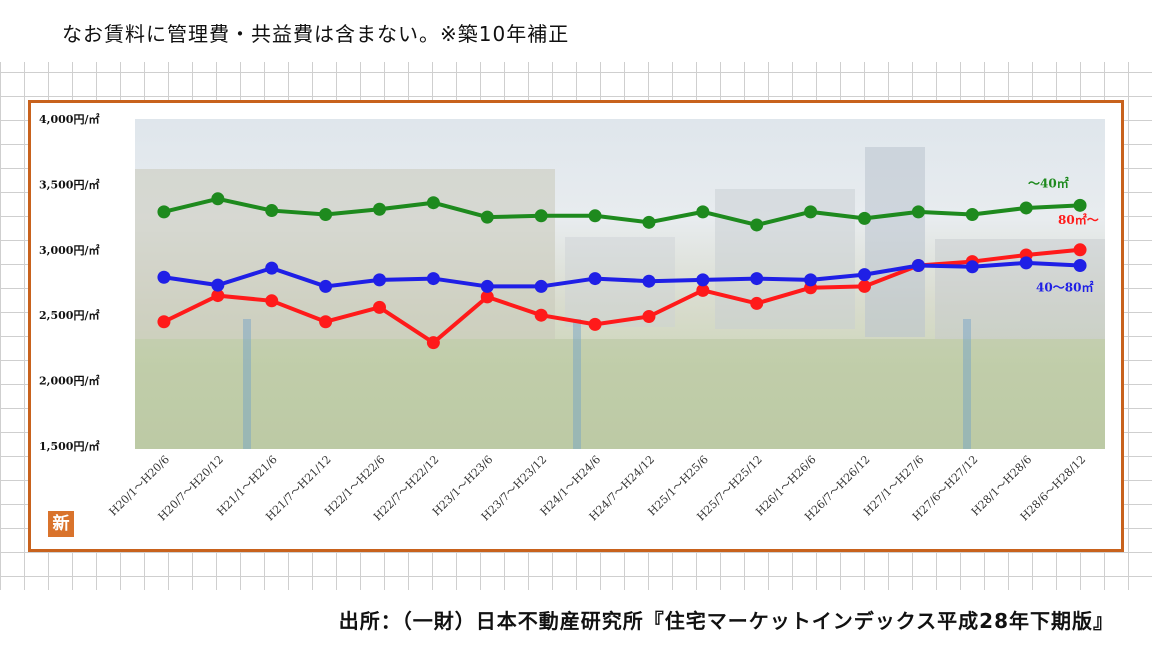  What do you see at coordinates (69, 446) in the screenshot?
I see `y-tick-label: 1,500円/㎡` at bounding box center [69, 446].